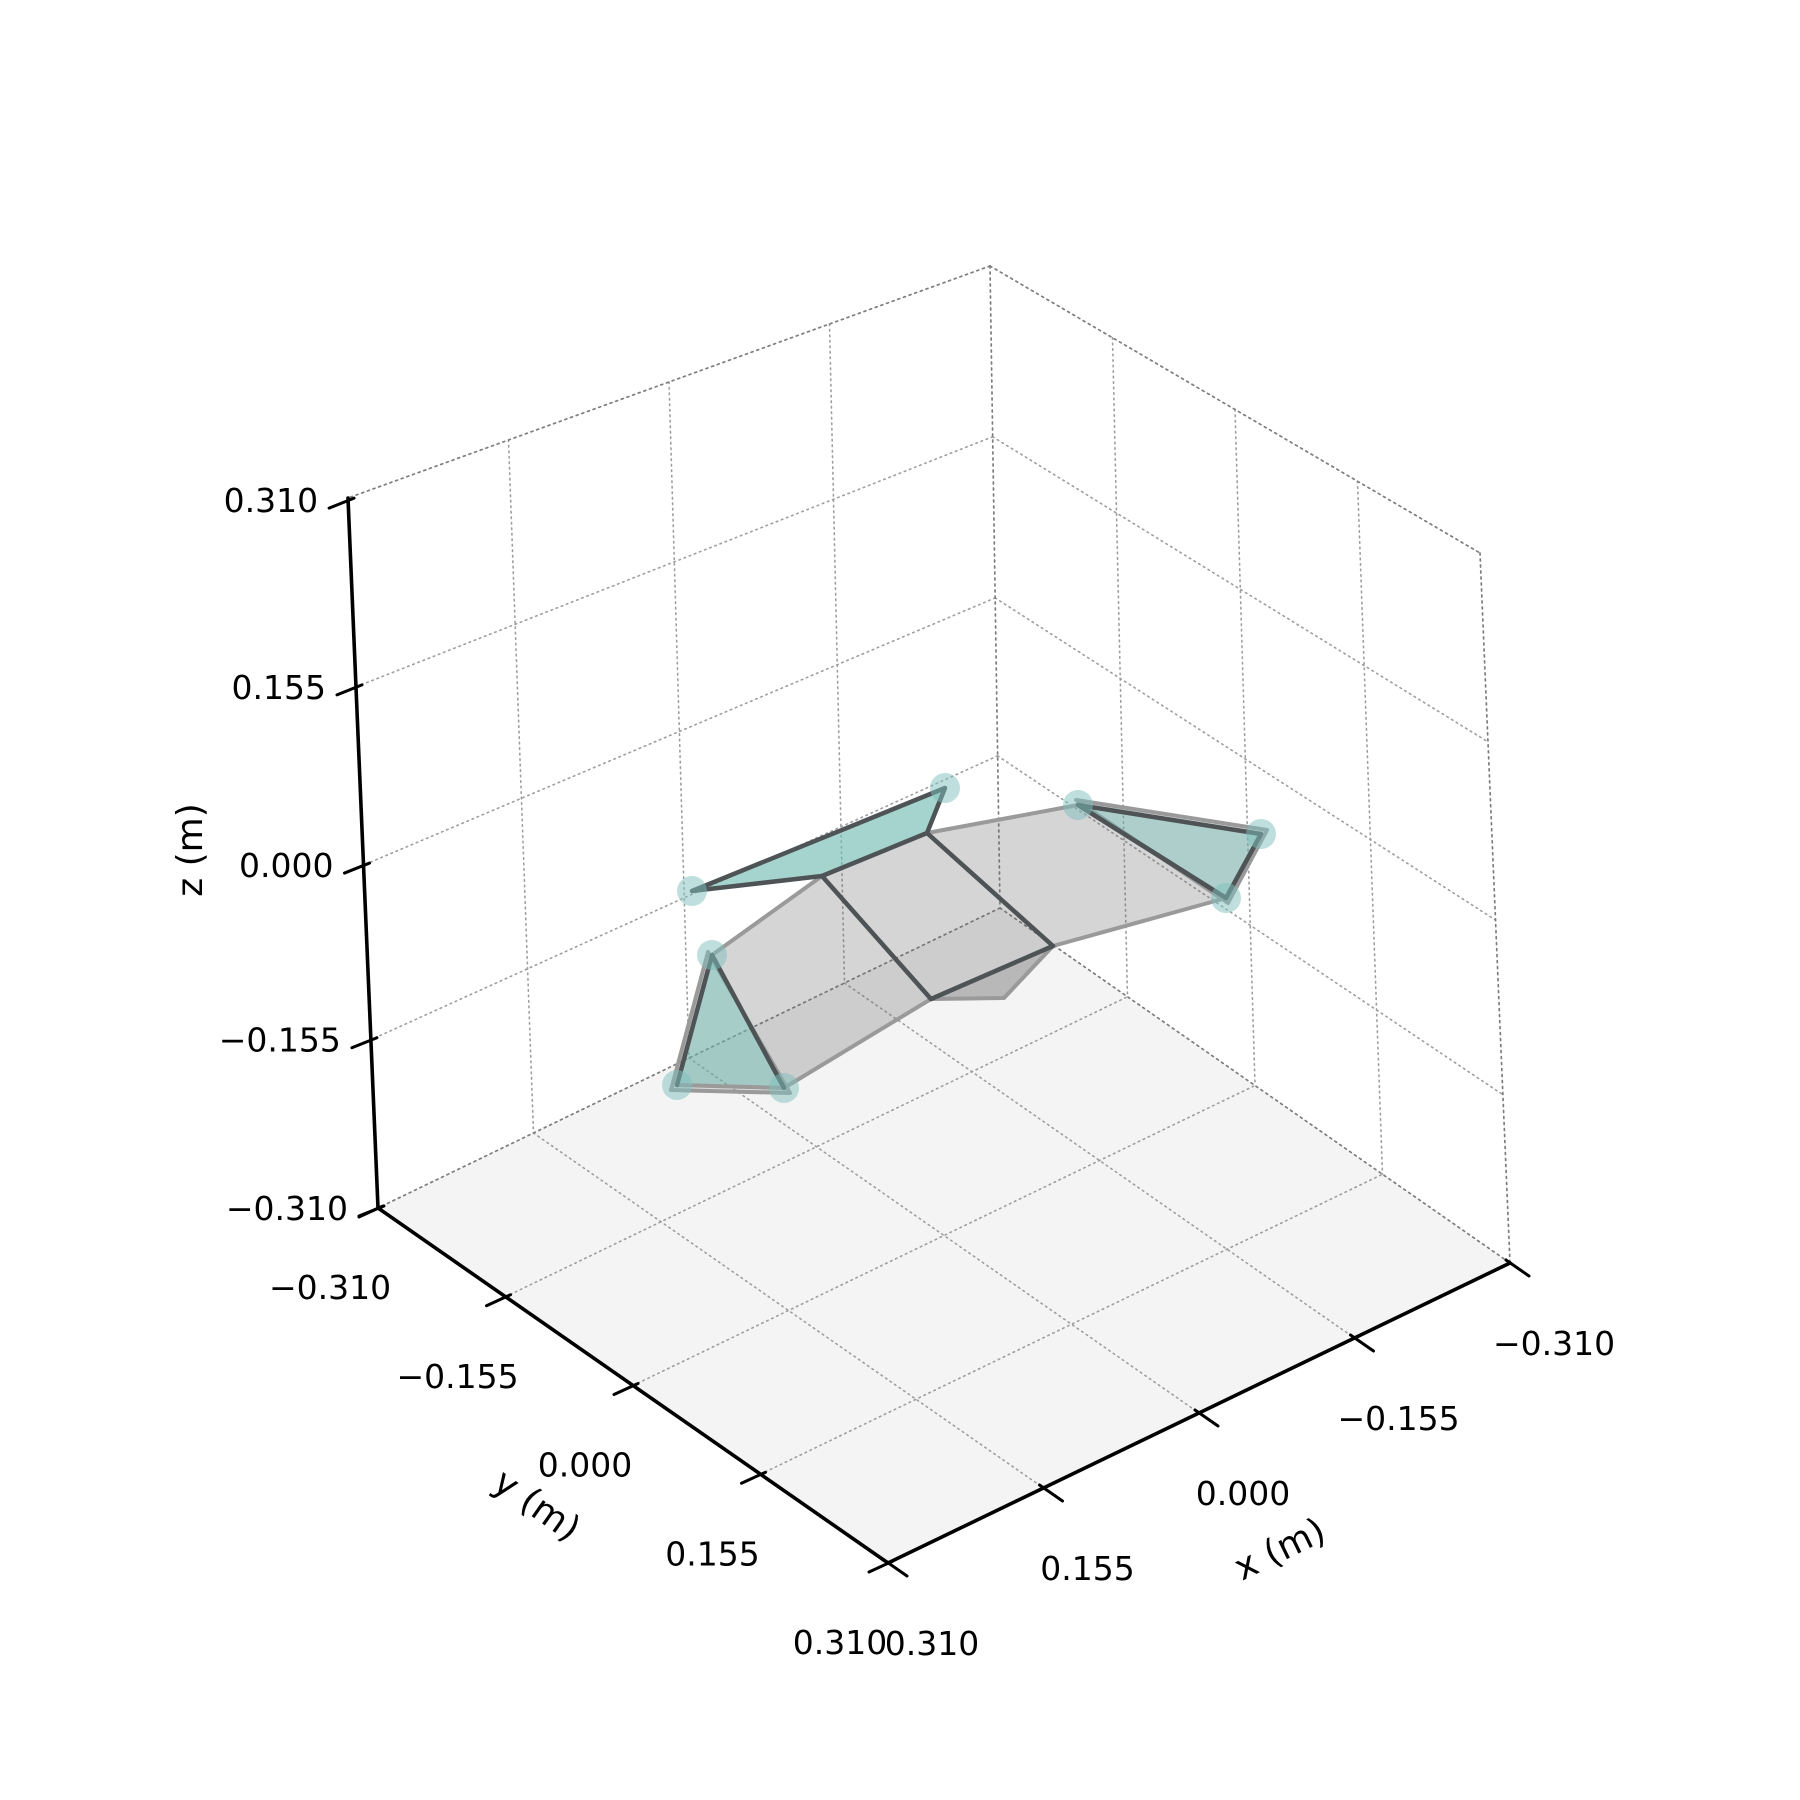 The image size is (1800, 1800). Describe the element at coordinates (1398, 1418) in the screenshot. I see `x-tick-label: −0.155` at that location.